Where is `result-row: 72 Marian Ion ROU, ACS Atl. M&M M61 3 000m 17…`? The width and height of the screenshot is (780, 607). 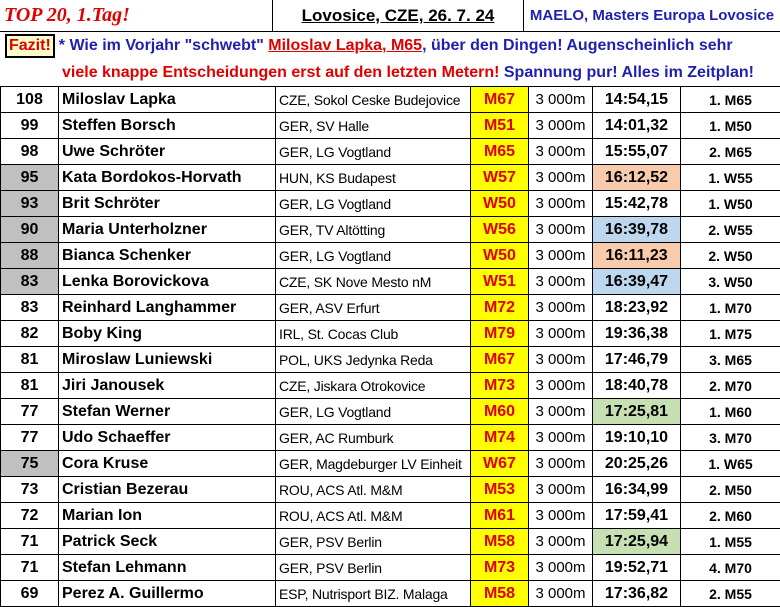
result-row: 72 Marian Ion ROU, ACS Atl. M&M M61 3 000m 17… is located at coordinates (390, 515).